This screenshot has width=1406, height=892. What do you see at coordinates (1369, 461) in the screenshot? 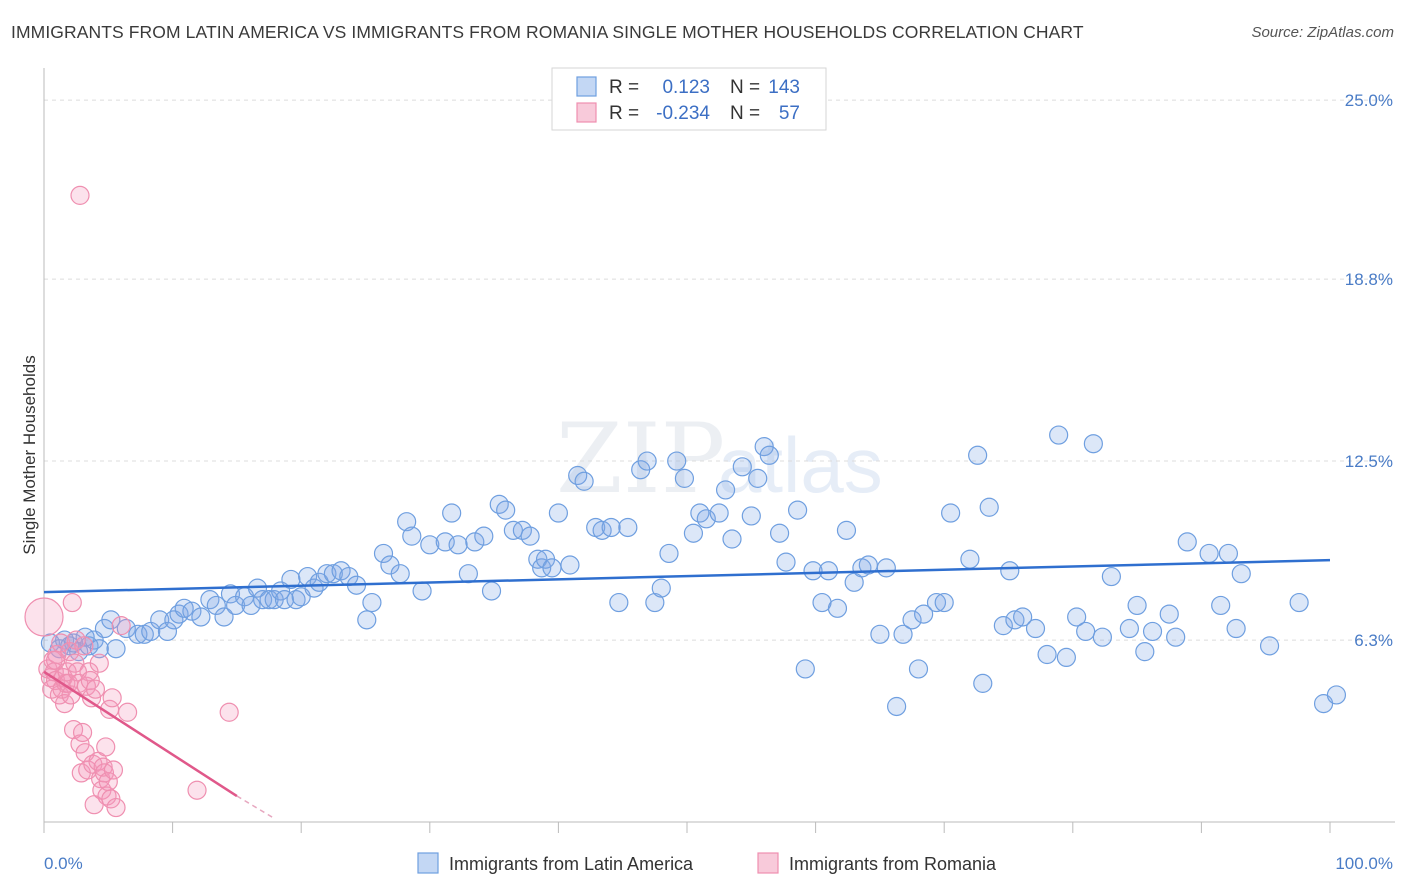
I see `y-tick-label-1: 12.5%` at bounding box center [1369, 461].